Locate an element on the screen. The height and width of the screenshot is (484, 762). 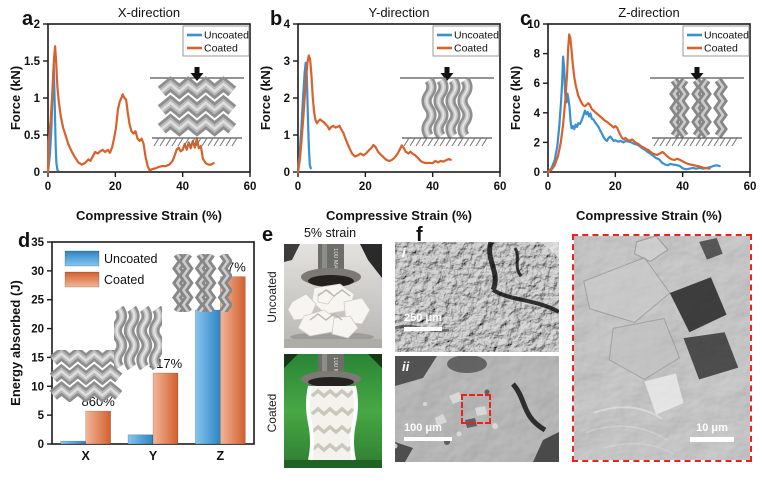
sem-cracks is located at coordinates (477, 287).